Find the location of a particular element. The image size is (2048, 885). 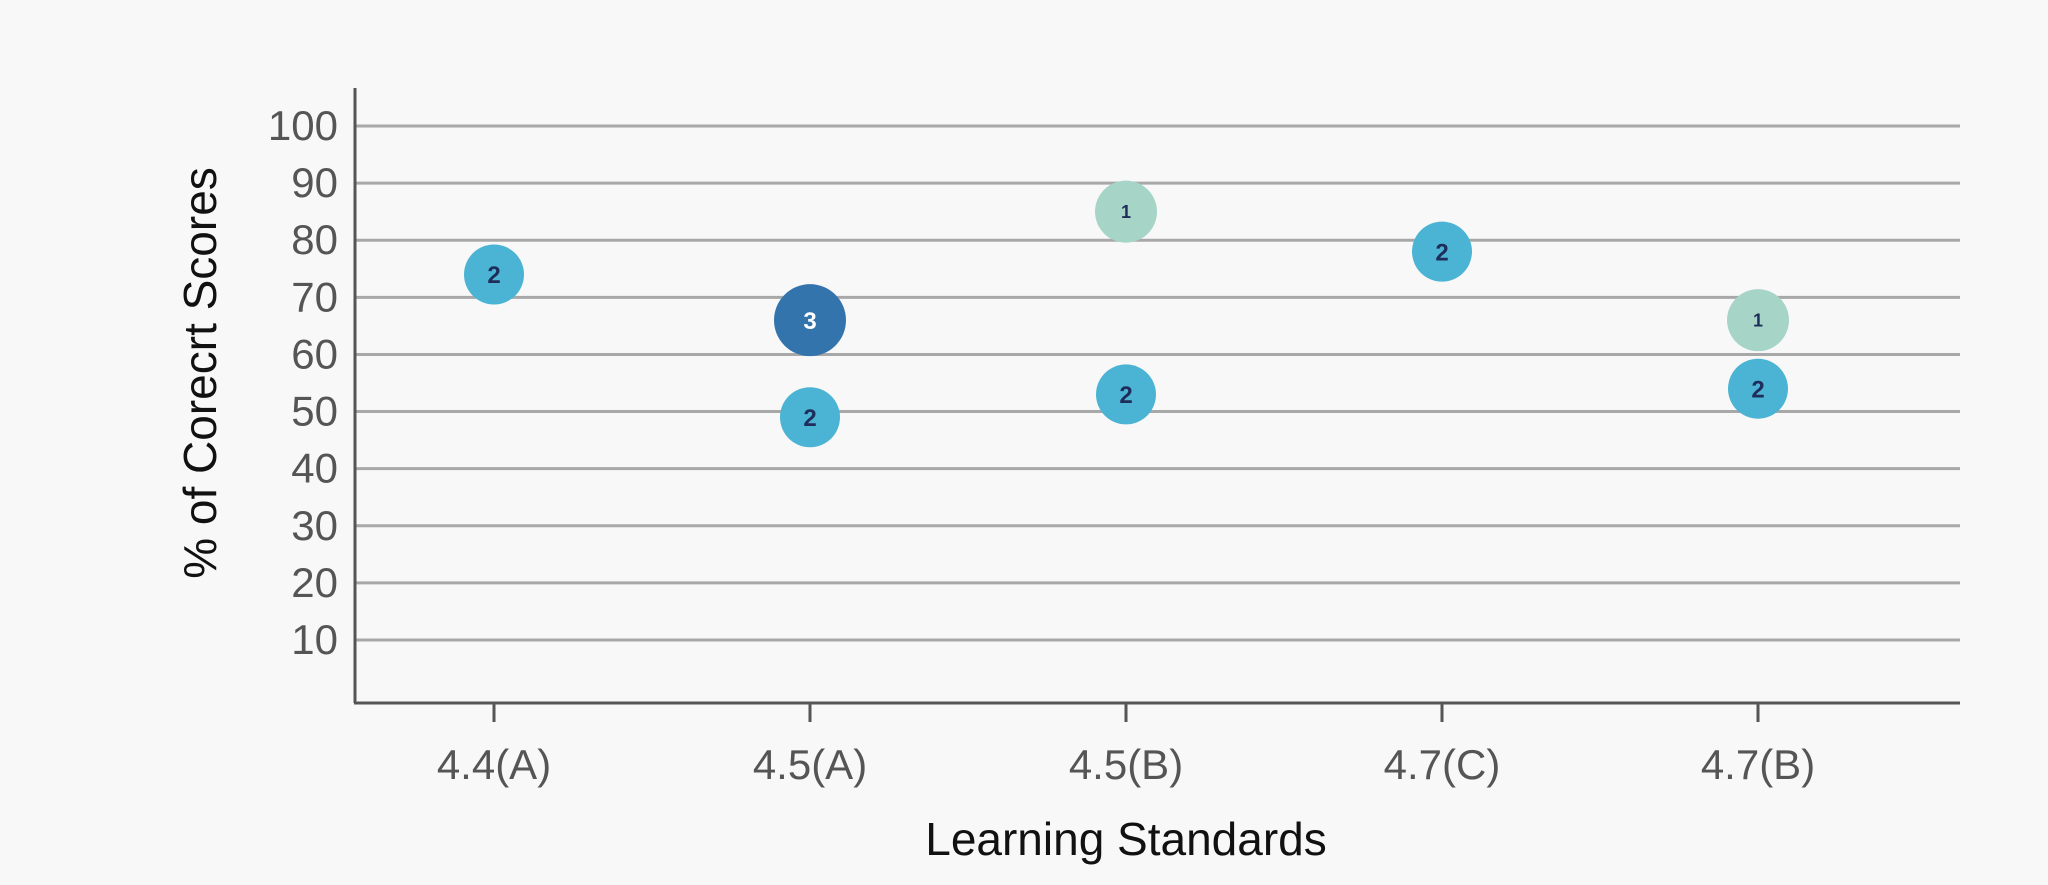

y-tick-label: 10 is located at coordinates (314, 639).